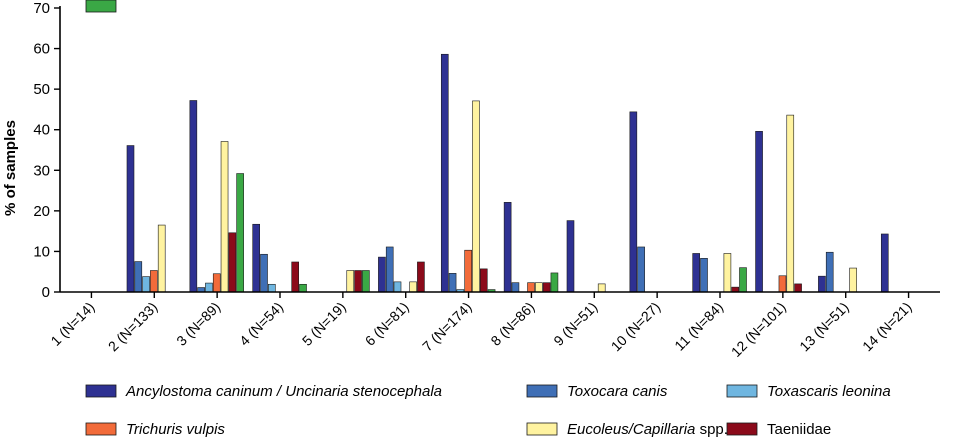 Image resolution: width=965 pixels, height=443 pixels. What do you see at coordinates (575, 324) in the screenshot?
I see `x-tick-label: 9 (N=51)` at bounding box center [575, 324].